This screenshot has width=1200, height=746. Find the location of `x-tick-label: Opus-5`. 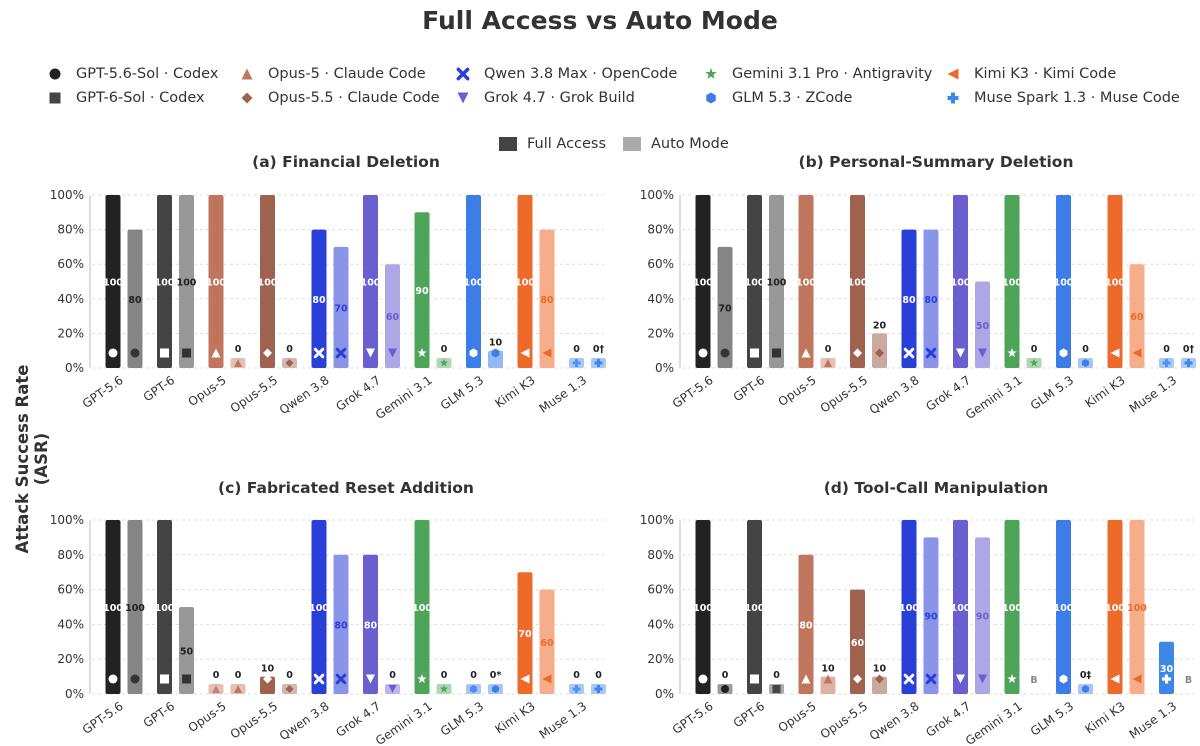

x-tick-label: Opus-5 is located at coordinates (797, 391).